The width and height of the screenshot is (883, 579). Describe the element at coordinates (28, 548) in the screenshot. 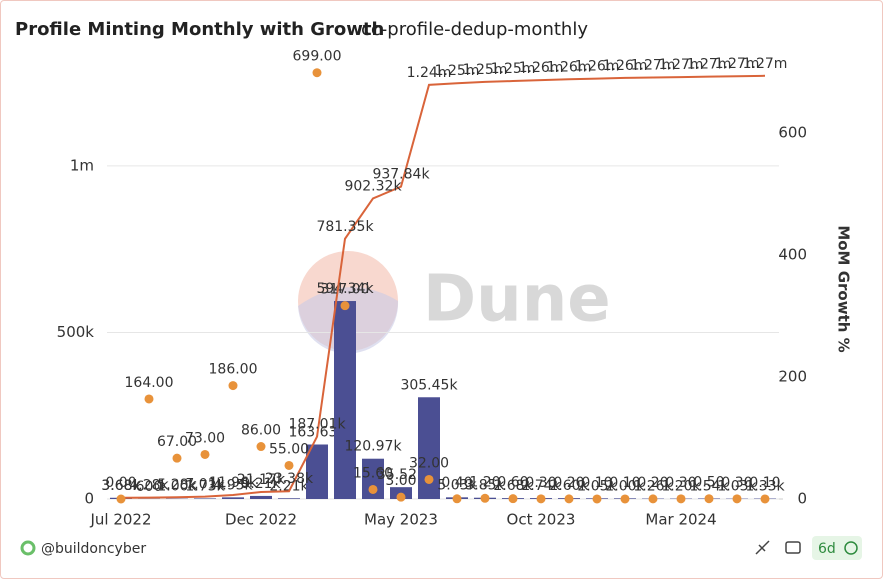

I see `author-icon` at that location.